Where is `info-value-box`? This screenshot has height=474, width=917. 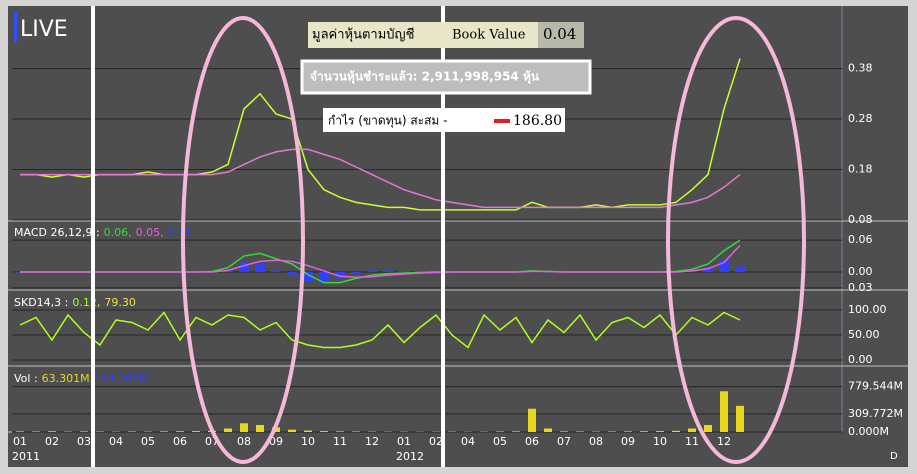
info-value-box is located at coordinates (561, 35).